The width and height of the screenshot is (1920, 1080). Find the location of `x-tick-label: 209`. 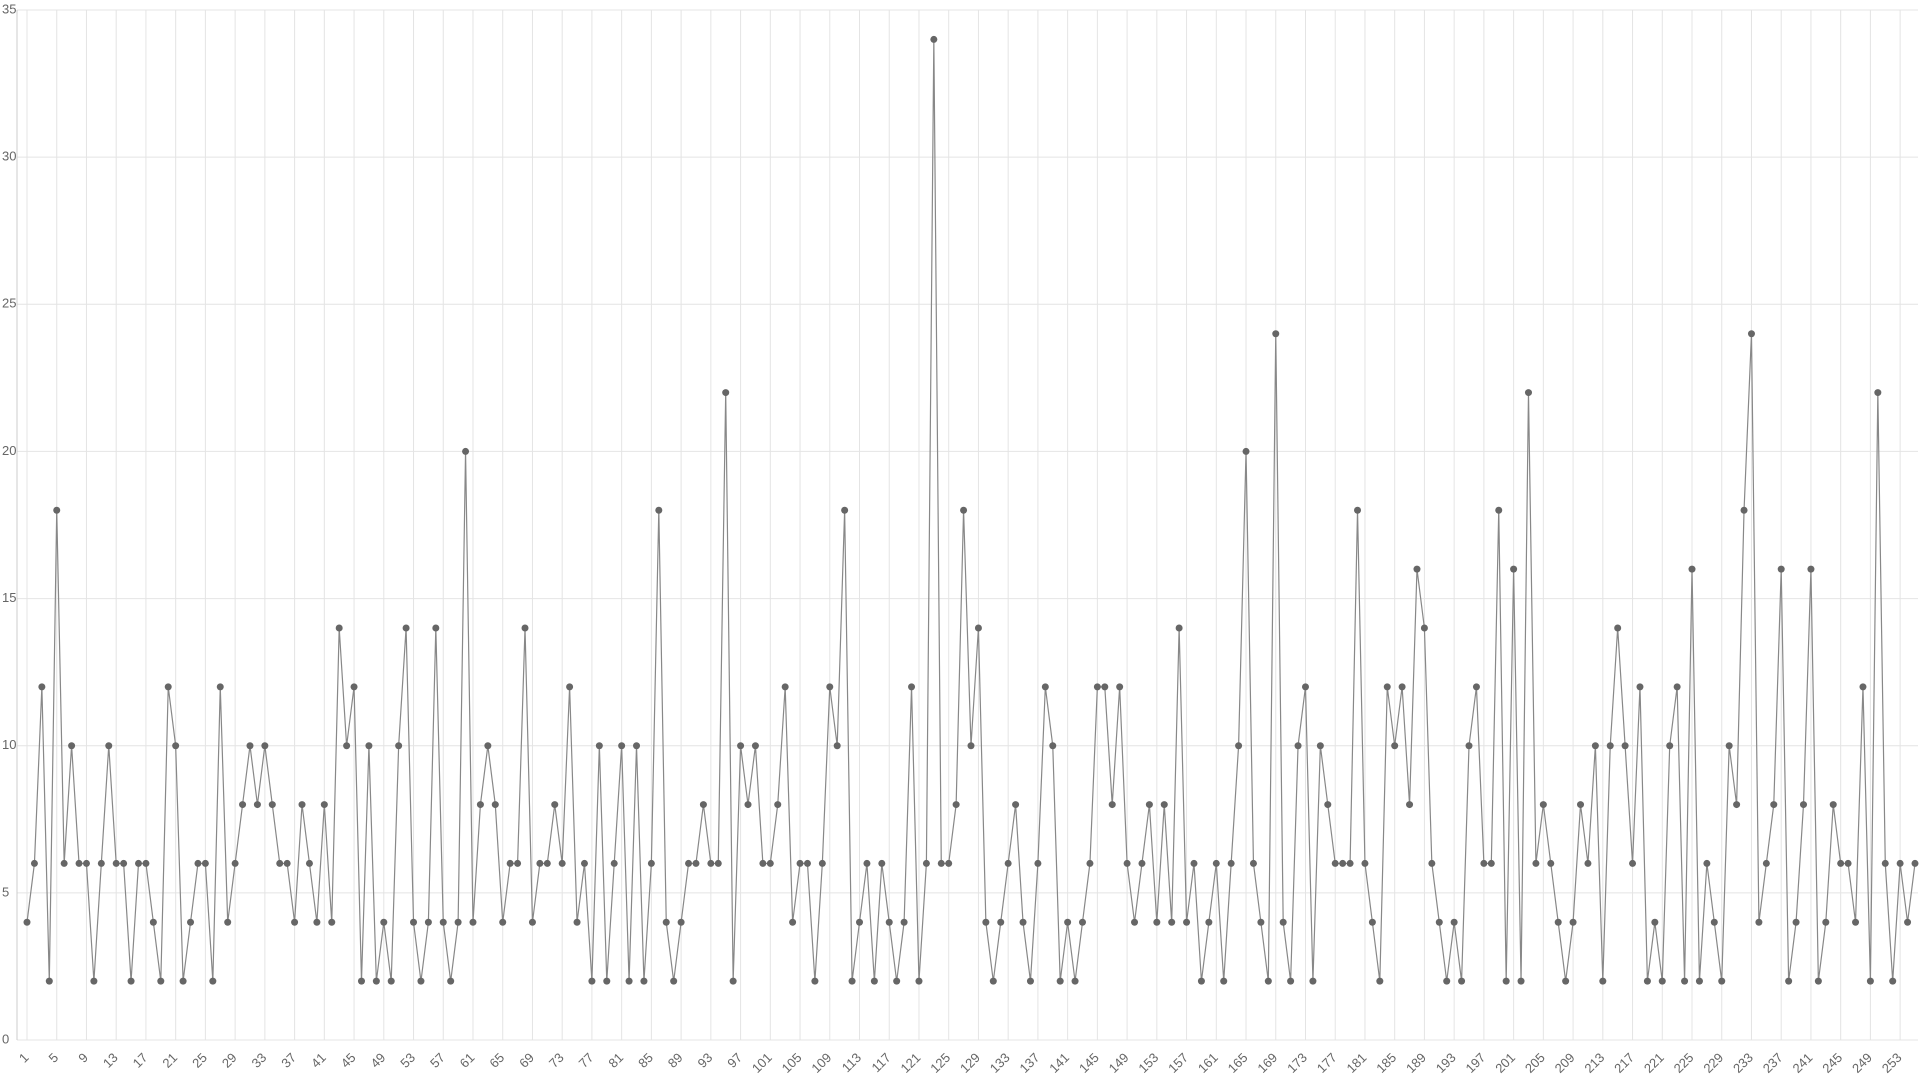

x-tick-label: 209 is located at coordinates (1565, 1063).